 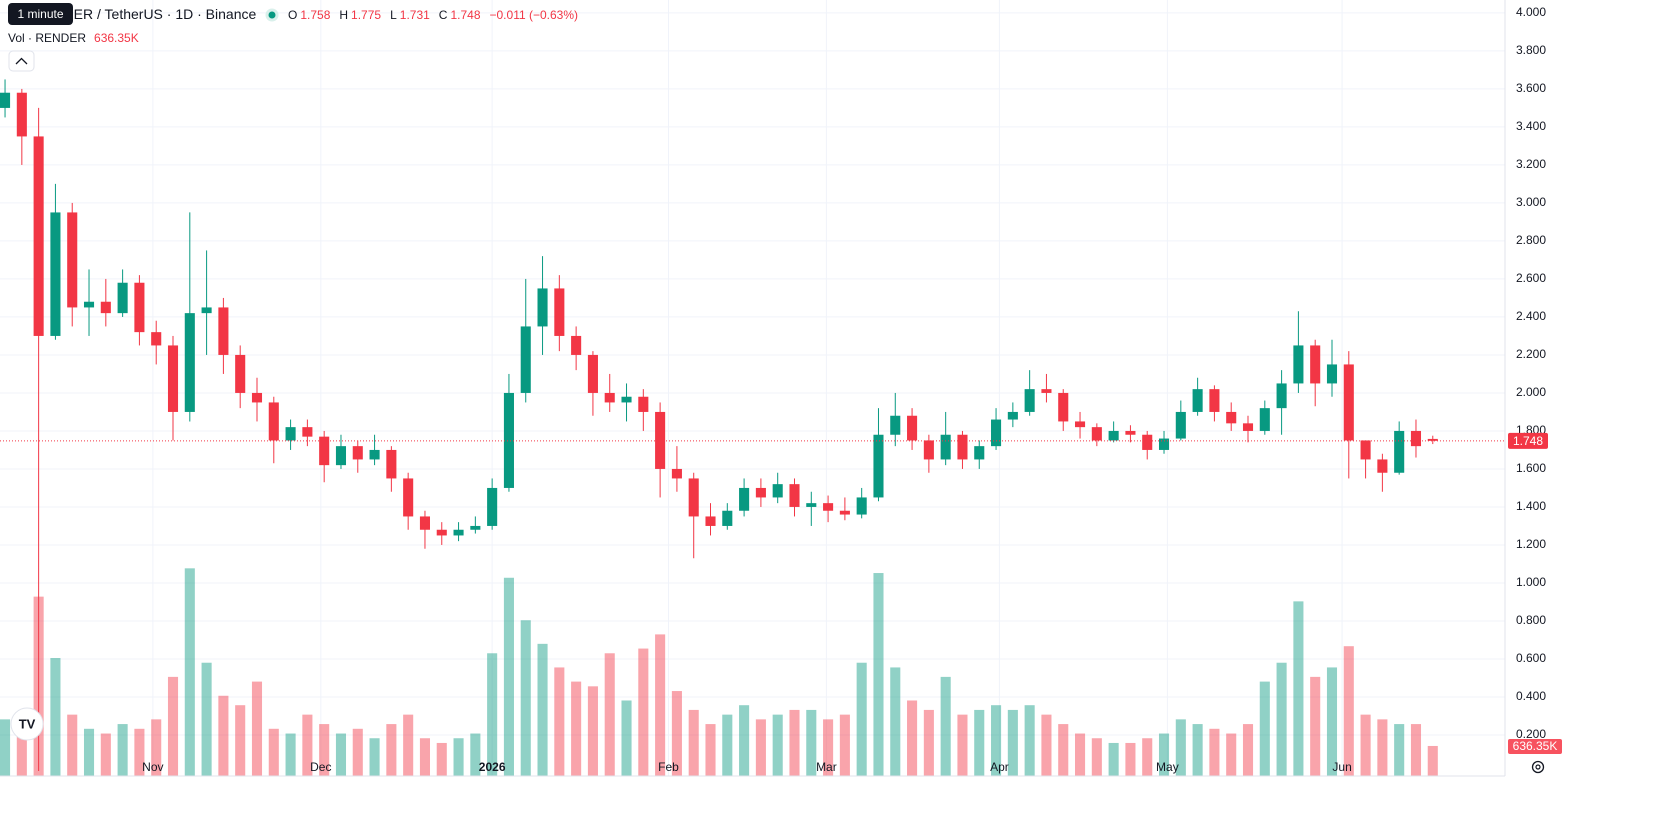 What do you see at coordinates (1531, 658) in the screenshot?
I see `y-tick-label: 0.600` at bounding box center [1531, 658].